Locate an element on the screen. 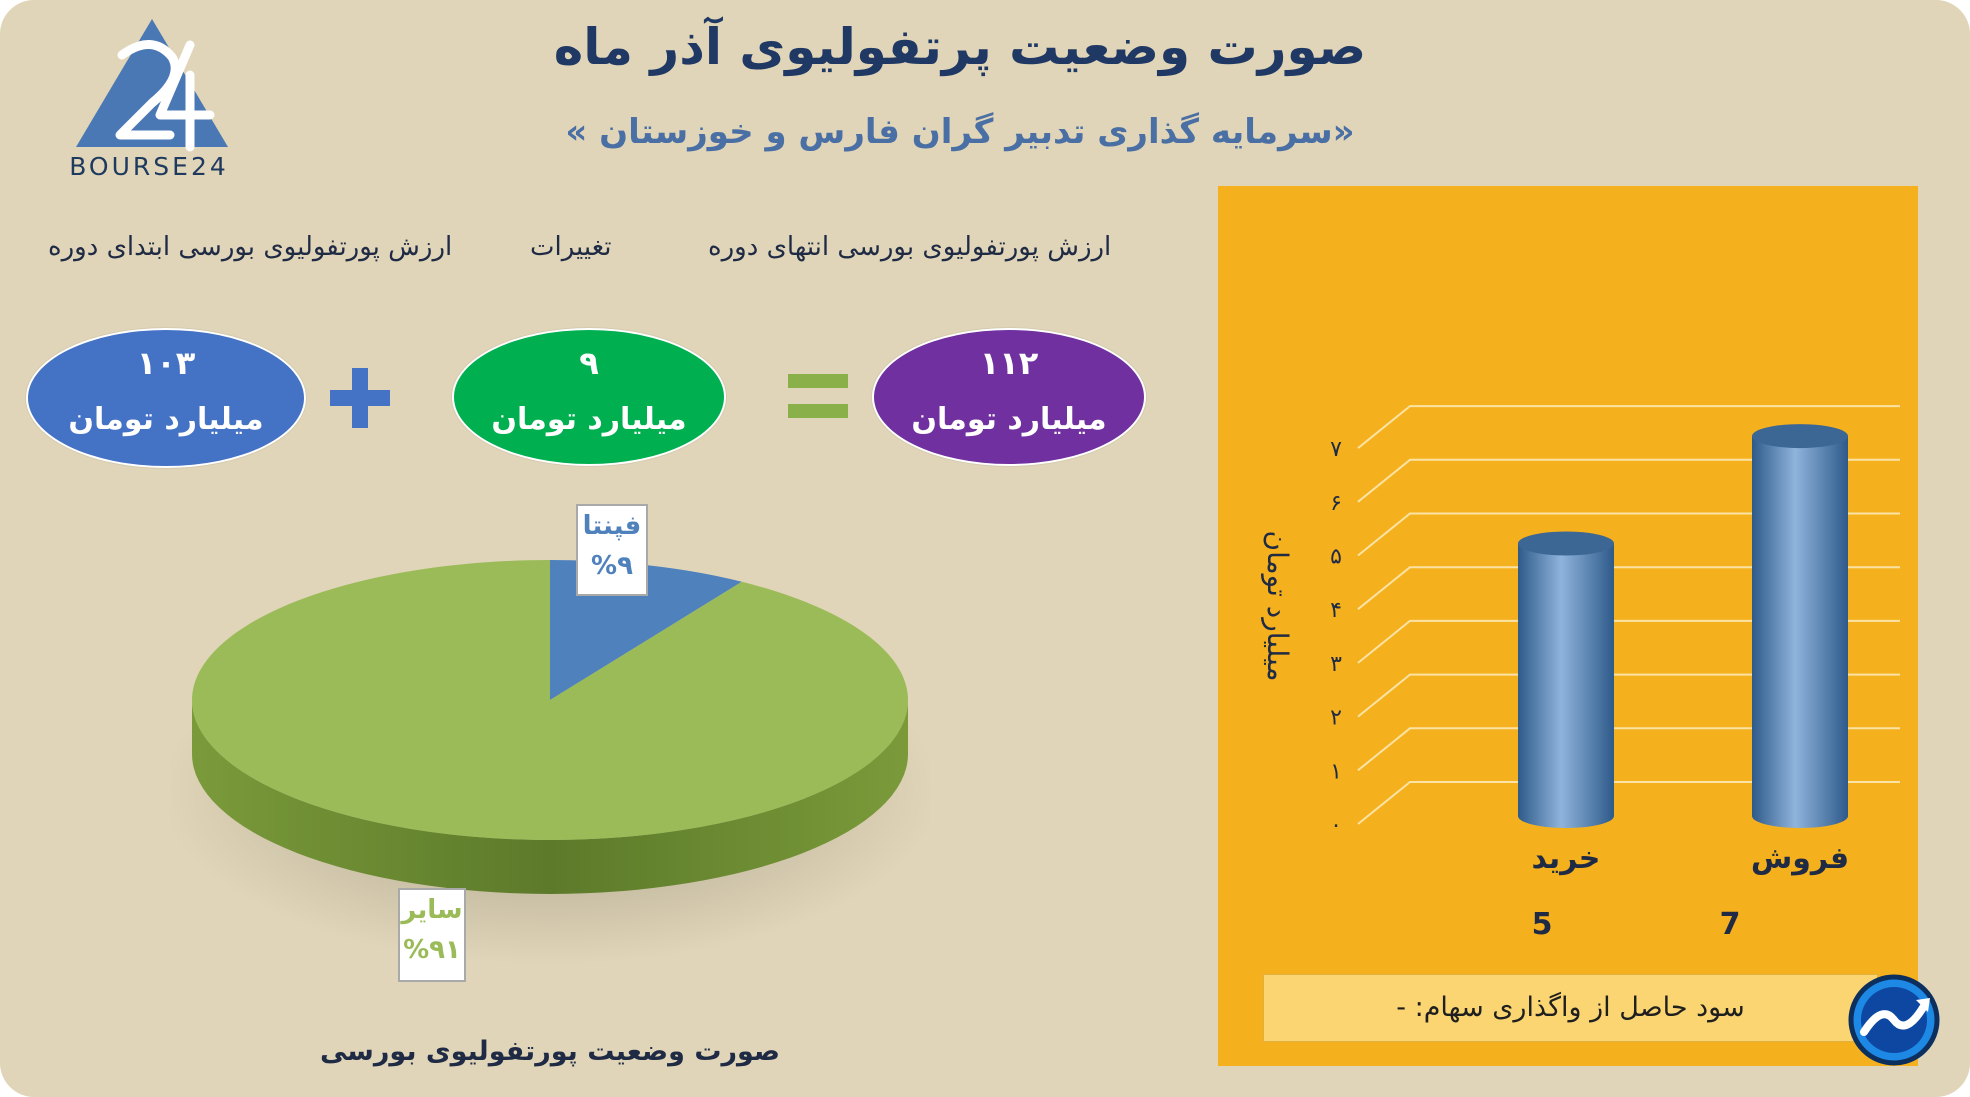  bar-category-label: خرید is located at coordinates (1566, 858).